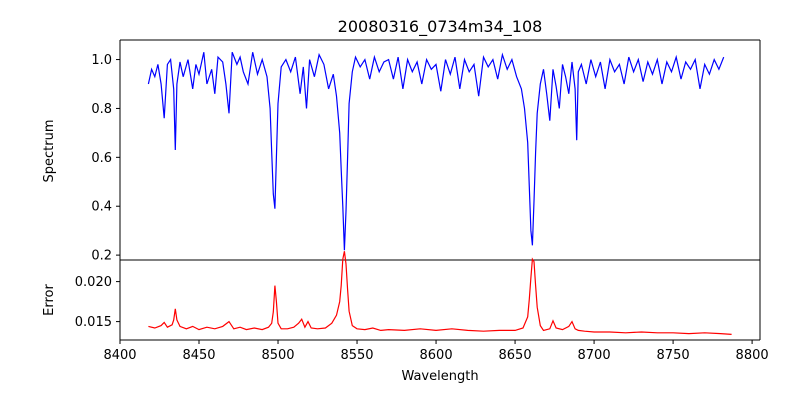 Image resolution: width=800 pixels, height=400 pixels. Describe the element at coordinates (594, 355) in the screenshot. I see `wavelength-x-tick-label: 8700` at that location.